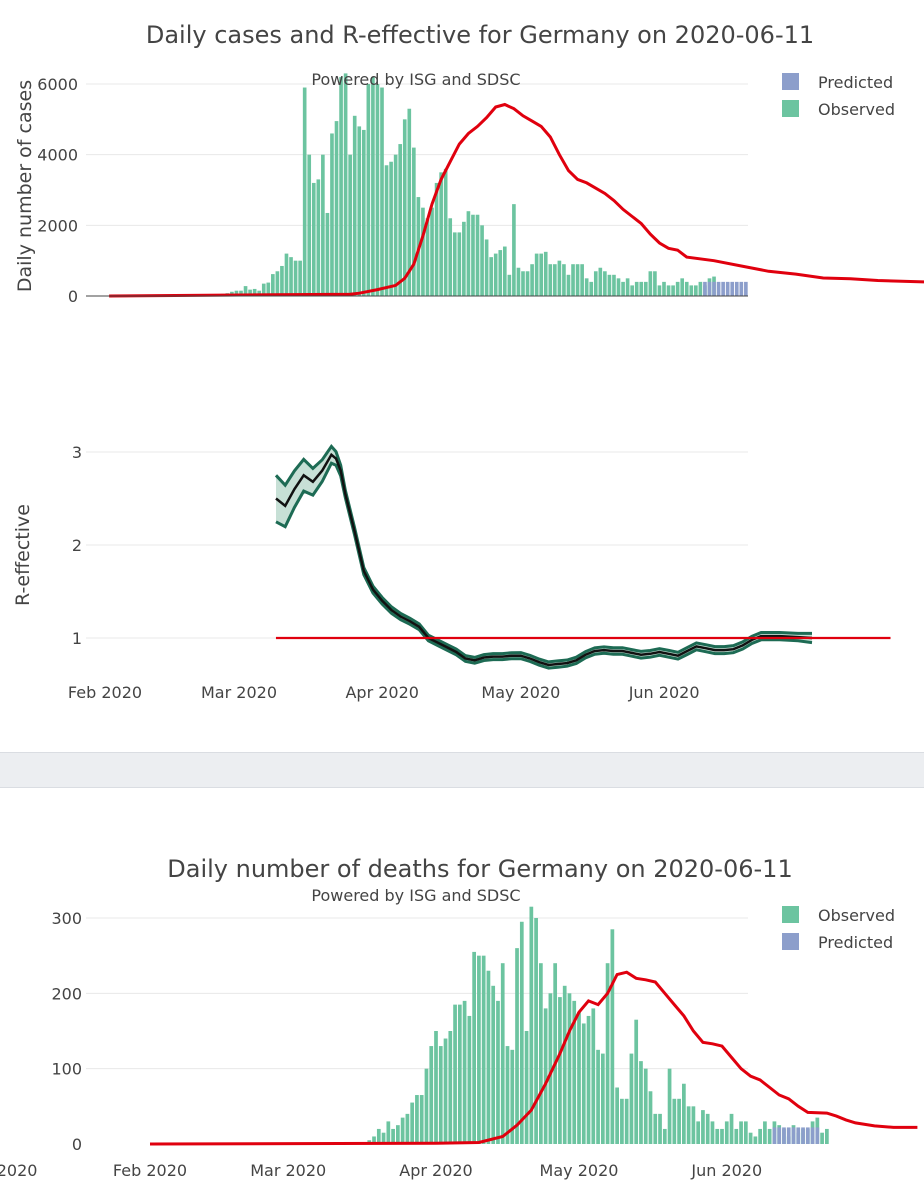  What do you see at coordinates (855, 82) in the screenshot?
I see `legend-predicted-label: Predicted` at bounding box center [855, 82].